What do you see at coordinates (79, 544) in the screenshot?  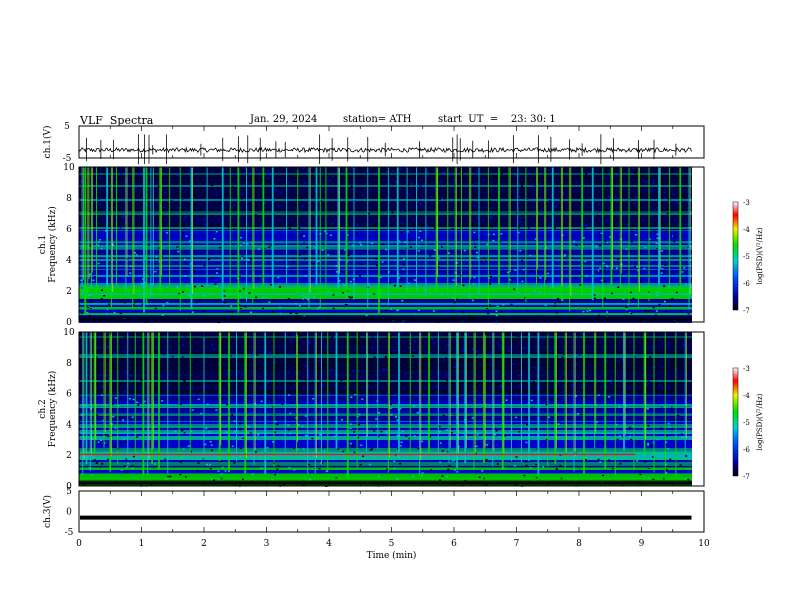 I see `xtick-label: 0` at bounding box center [79, 544].